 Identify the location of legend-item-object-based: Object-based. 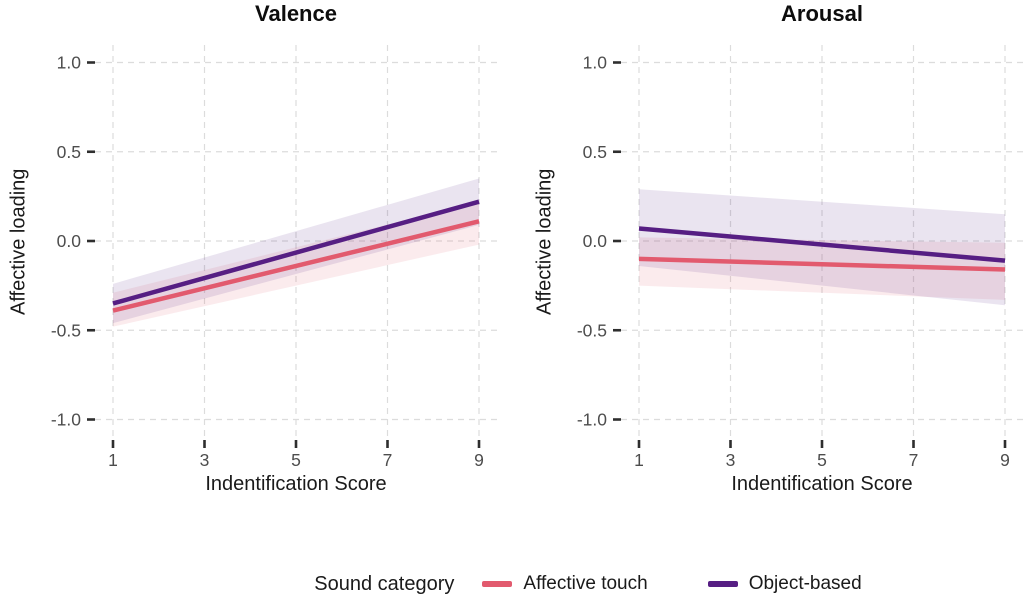
(784, 584).